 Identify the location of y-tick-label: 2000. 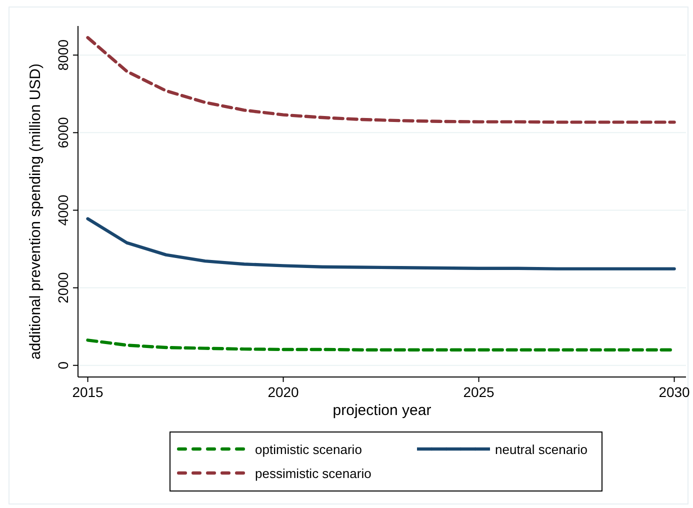
(63, 288).